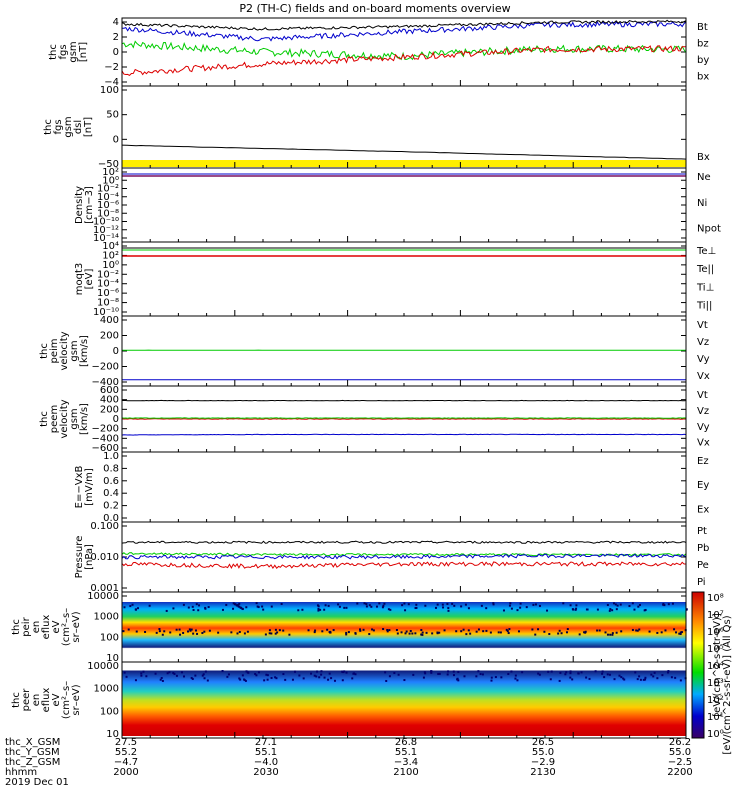  What do you see at coordinates (32, 752) in the screenshot?
I see `footer-row-label: thc_Y_GSM` at bounding box center [32, 752].